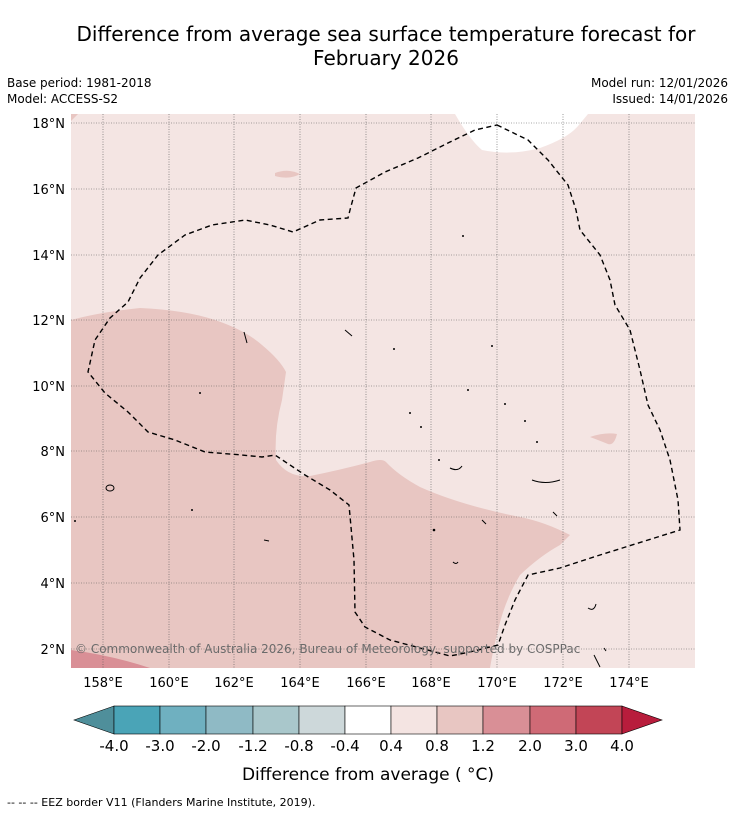  I want to click on colorbar-label: 3.0, so click(576, 746).